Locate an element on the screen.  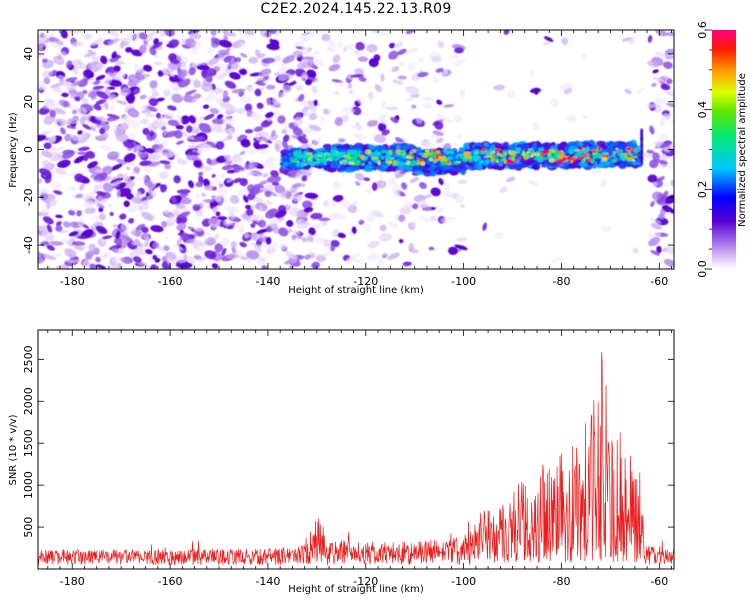
colorbar-tick-label: 0.6 is located at coordinates (702, 30).